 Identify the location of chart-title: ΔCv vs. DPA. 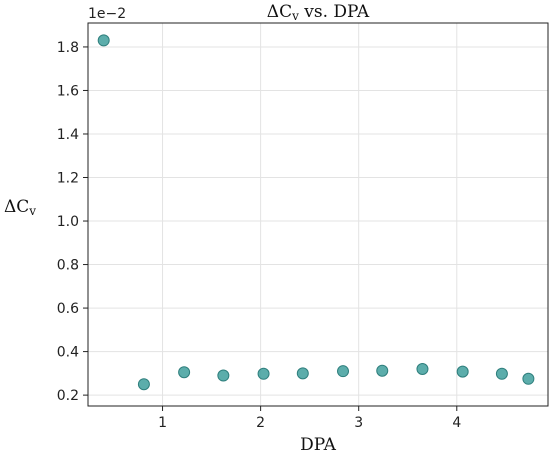
(318, 12).